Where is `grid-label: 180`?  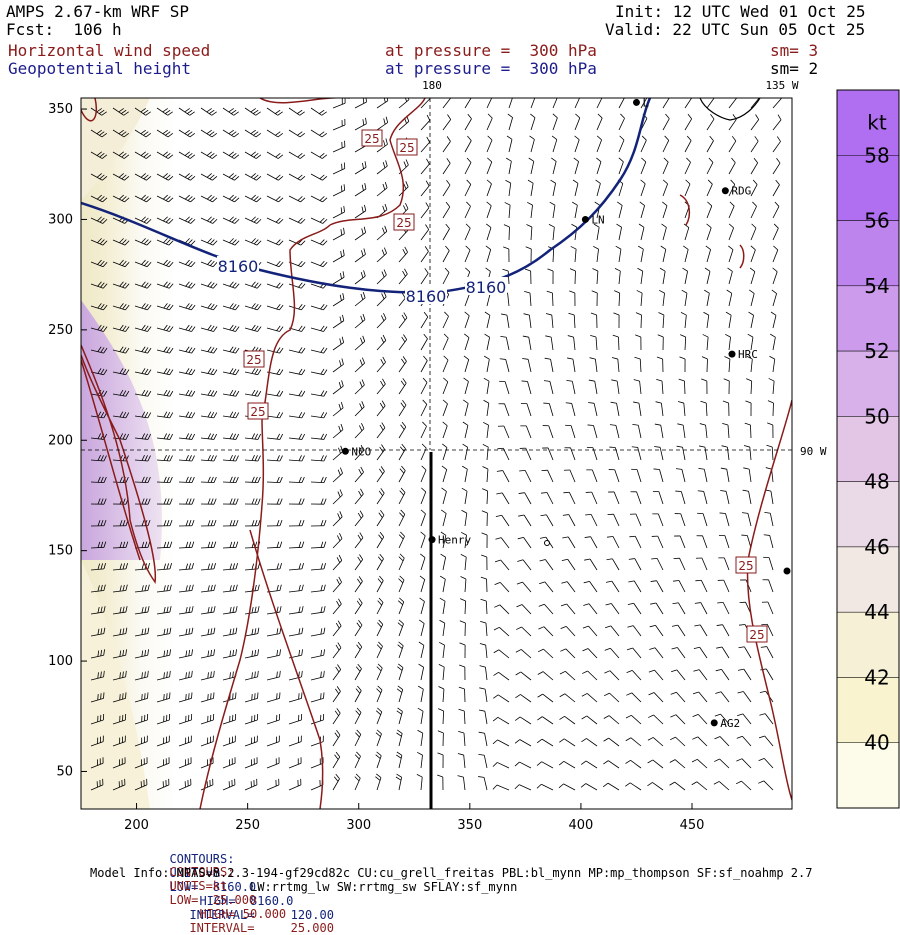
grid-label: 180 is located at coordinates (432, 85).